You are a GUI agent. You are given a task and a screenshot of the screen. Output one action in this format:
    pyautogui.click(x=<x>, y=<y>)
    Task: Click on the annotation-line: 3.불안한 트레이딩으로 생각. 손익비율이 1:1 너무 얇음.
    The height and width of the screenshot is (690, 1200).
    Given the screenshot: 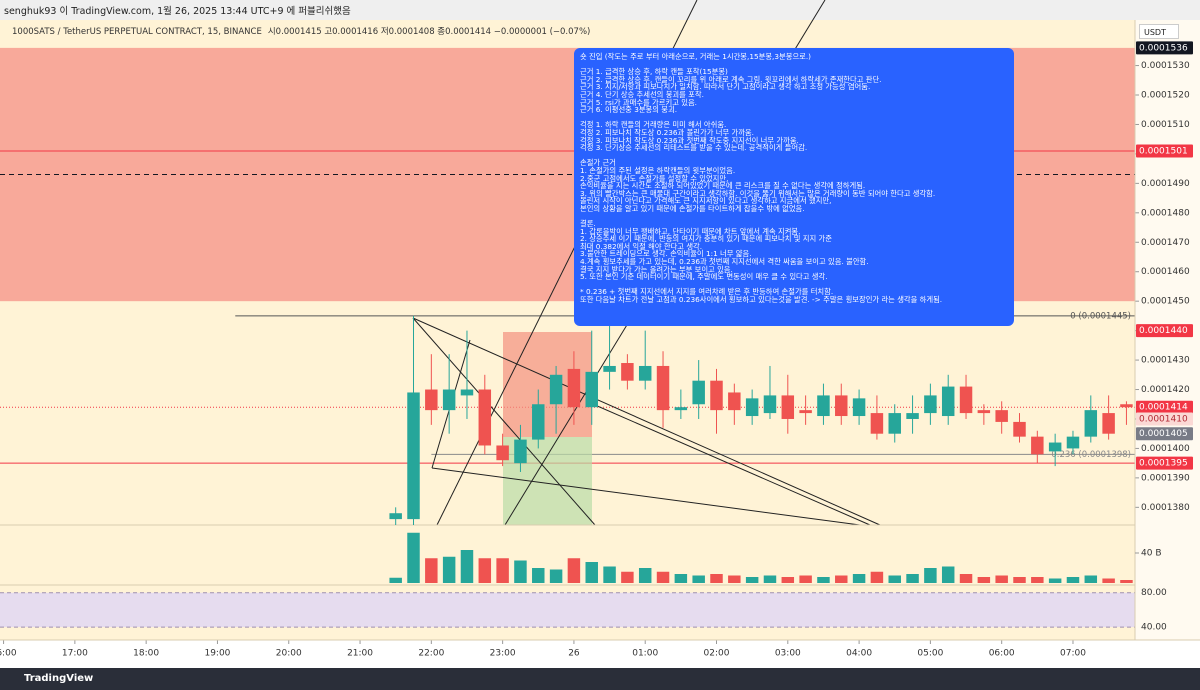 What is the action you would take?
    pyautogui.click(x=666, y=254)
    